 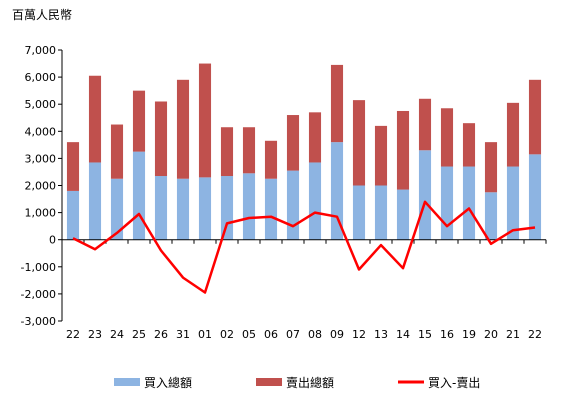 I want to click on x-tick-label: 26, so click(x=161, y=334).